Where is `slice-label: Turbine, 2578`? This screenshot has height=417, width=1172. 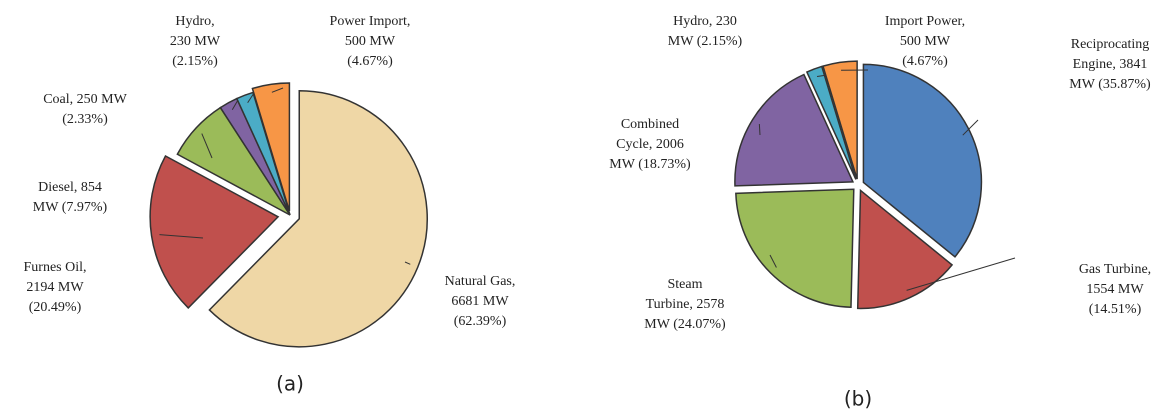
slice-label: Turbine, 2578 is located at coordinates (685, 304).